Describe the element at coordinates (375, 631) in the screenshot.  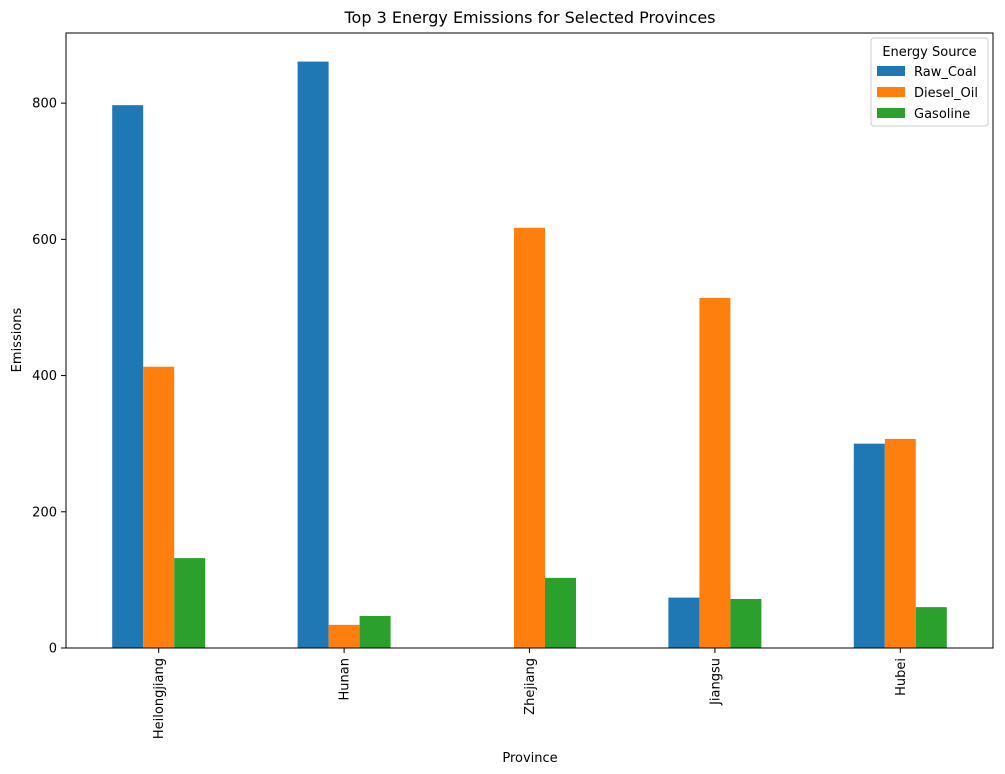
I see `bar-gasoline-hunan` at that location.